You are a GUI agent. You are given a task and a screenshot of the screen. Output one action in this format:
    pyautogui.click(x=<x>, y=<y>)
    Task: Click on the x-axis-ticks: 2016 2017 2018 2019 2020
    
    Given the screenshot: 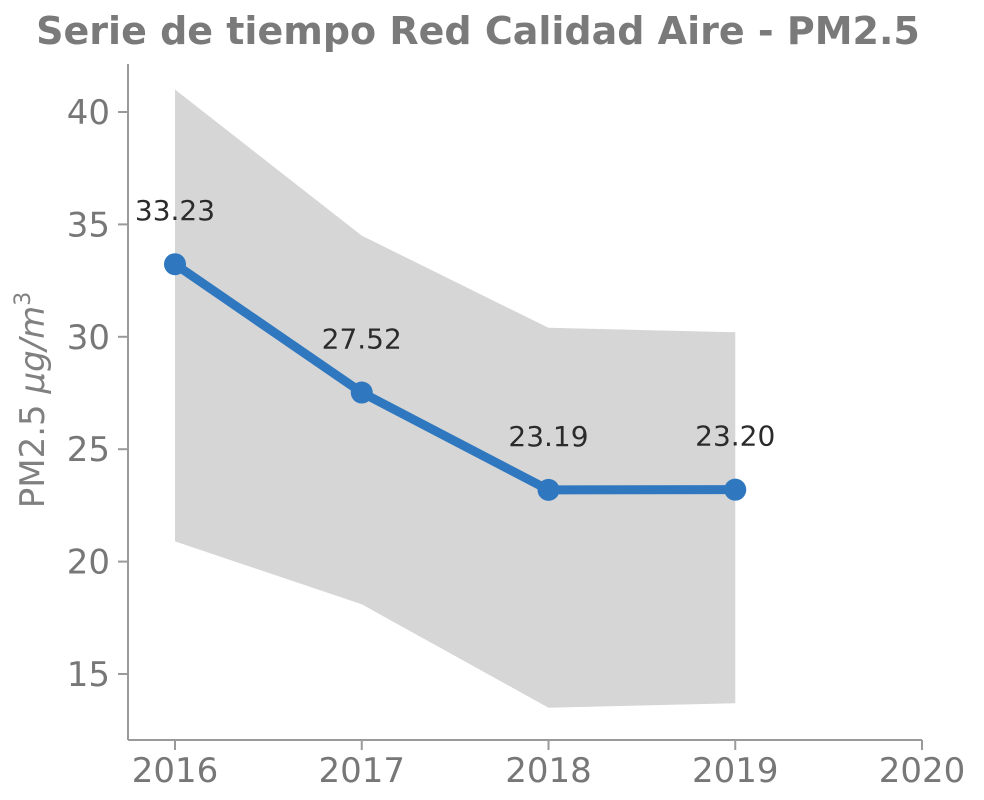 What is the action you would take?
    pyautogui.click(x=549, y=765)
    